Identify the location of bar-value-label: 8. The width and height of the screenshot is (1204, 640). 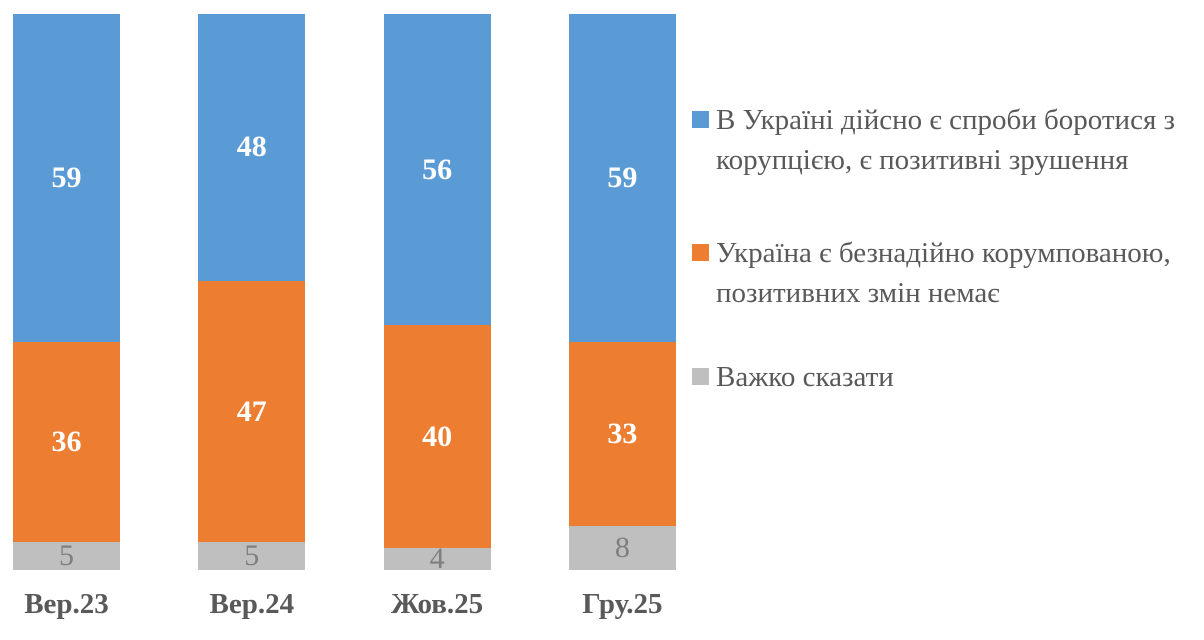
(622, 547).